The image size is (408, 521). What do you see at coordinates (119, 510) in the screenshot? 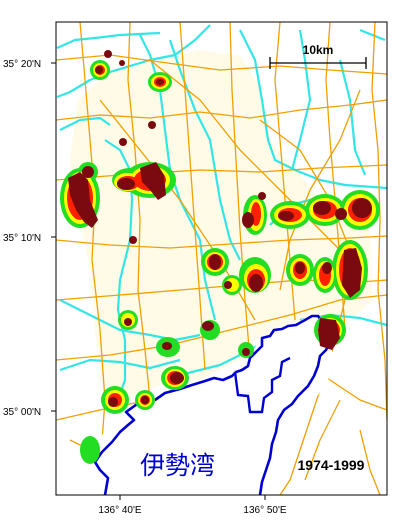
I see `lon-label-136-40: 136° 40'E` at bounding box center [119, 510].